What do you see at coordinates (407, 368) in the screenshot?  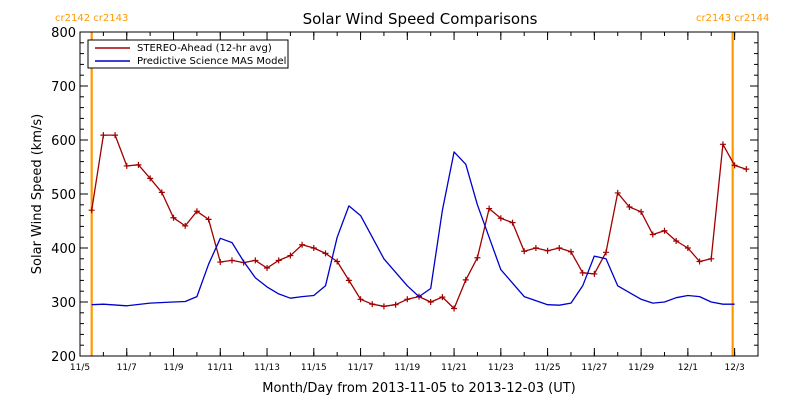 I see `x-tick-label: 11/19` at bounding box center [407, 368].